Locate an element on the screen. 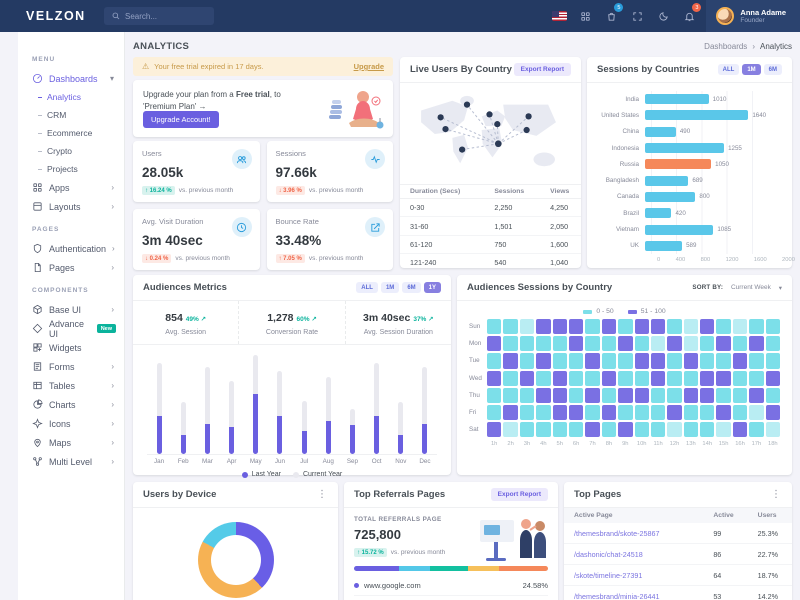 This screenshot has height=600, width=800. sidebar-subitem-ecommerce: Ecommerce is located at coordinates (78, 133).